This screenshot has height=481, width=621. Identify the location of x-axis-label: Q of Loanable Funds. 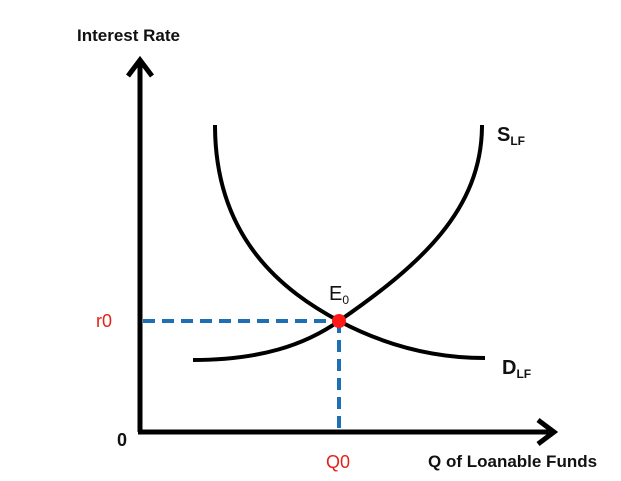
(513, 461).